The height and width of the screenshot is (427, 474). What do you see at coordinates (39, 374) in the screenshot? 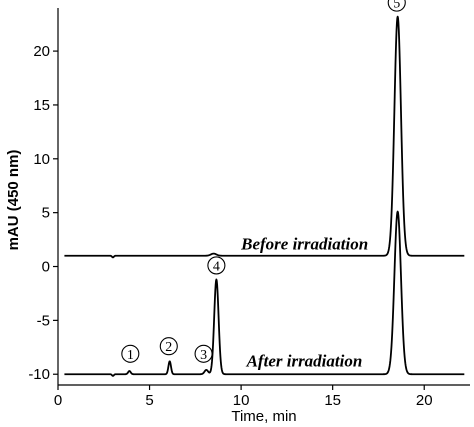
I see `y-tick-label: -10` at bounding box center [39, 374].